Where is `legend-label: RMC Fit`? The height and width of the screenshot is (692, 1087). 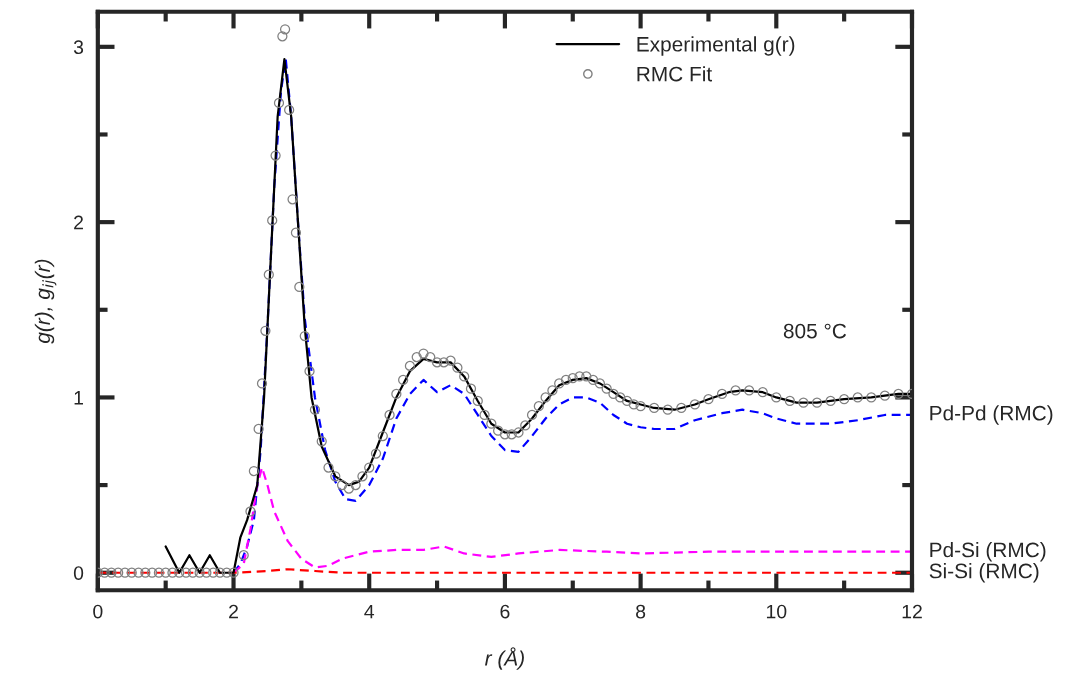
legend-label: RMC Fit is located at coordinates (675, 74).